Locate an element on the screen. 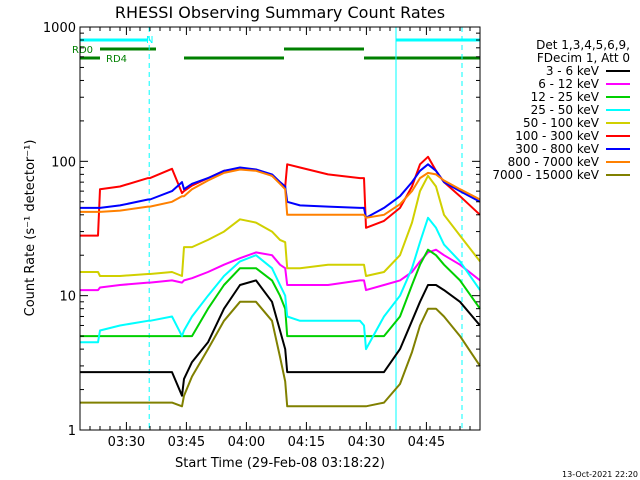 Image resolution: width=640 pixels, height=480 pixels. legend-entry-label: 7000 - 15000 keV is located at coordinates (545, 175).